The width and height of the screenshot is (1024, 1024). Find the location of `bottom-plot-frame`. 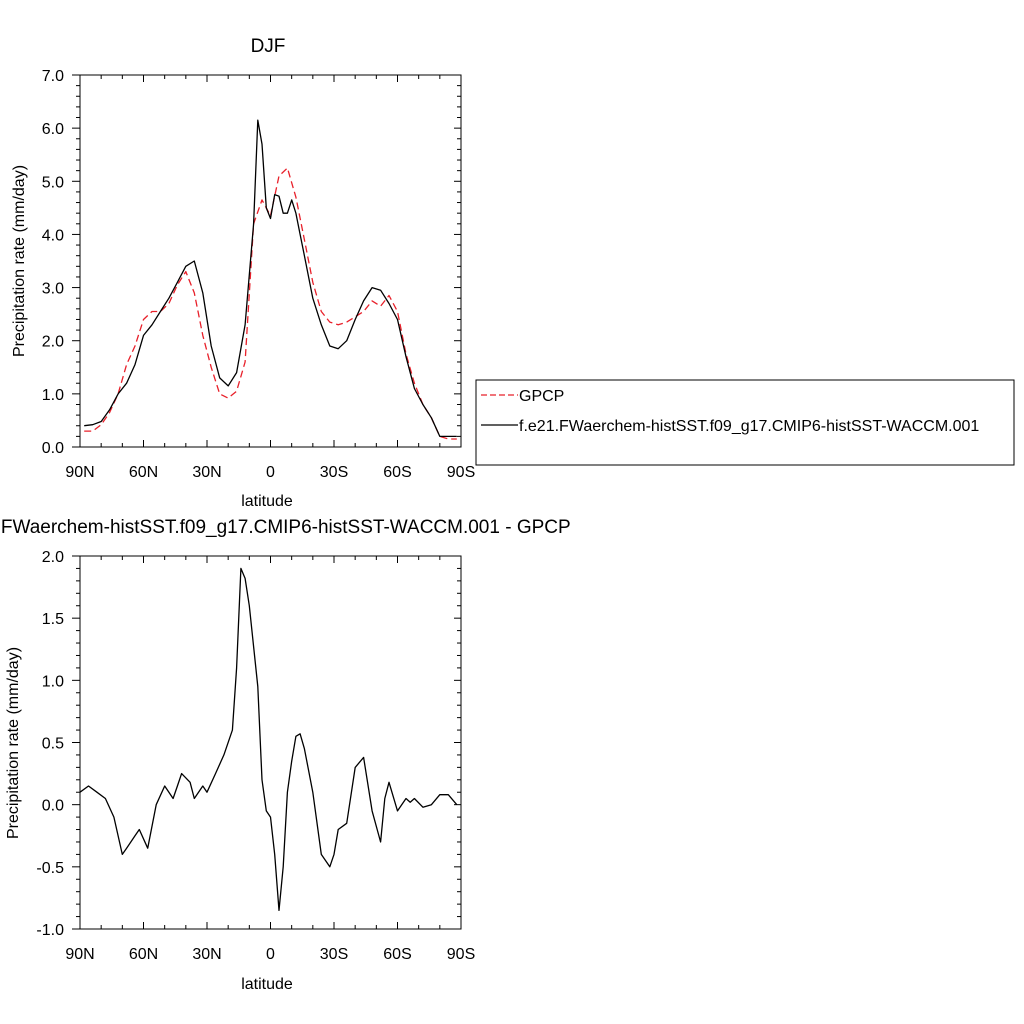

bottom-plot-frame is located at coordinates (270, 742).